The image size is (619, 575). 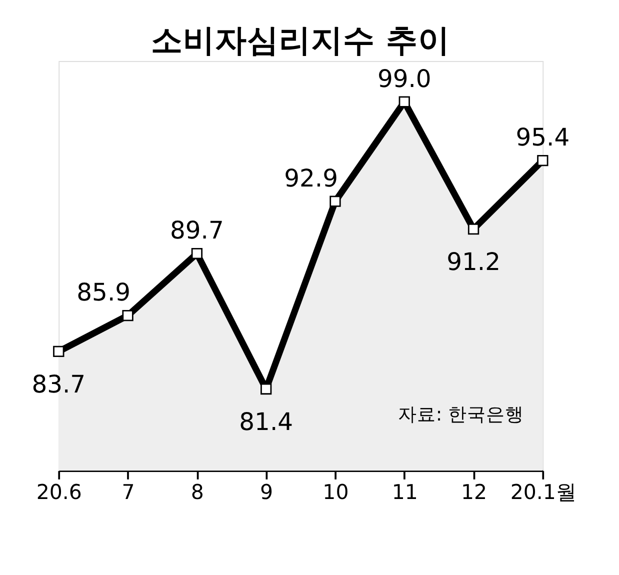 I want to click on x-tick-label: 10, so click(x=335, y=492).